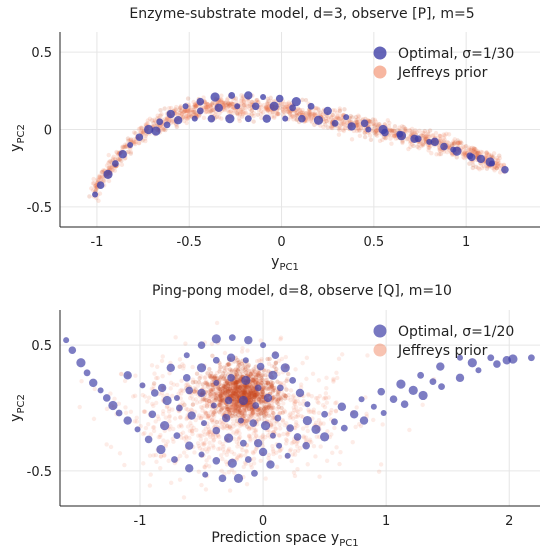 This screenshot has height=550, width=550. I want to click on top-xlabel: yPC1, so click(285, 263).